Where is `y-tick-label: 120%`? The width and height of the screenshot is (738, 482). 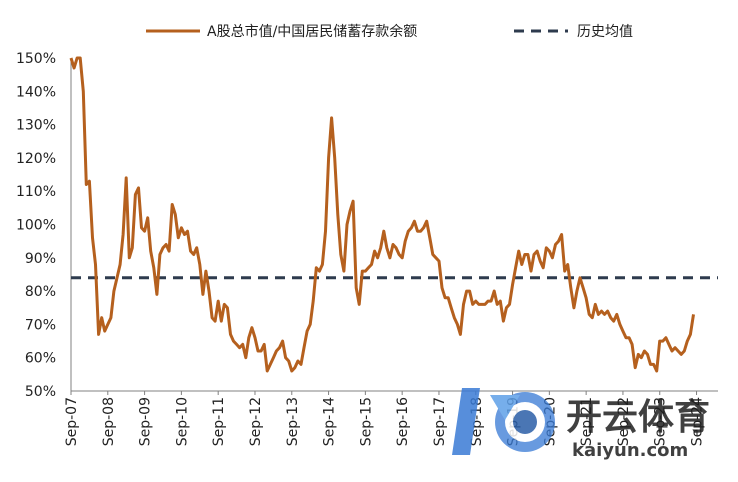 y-tick-label: 120% is located at coordinates (36, 159).